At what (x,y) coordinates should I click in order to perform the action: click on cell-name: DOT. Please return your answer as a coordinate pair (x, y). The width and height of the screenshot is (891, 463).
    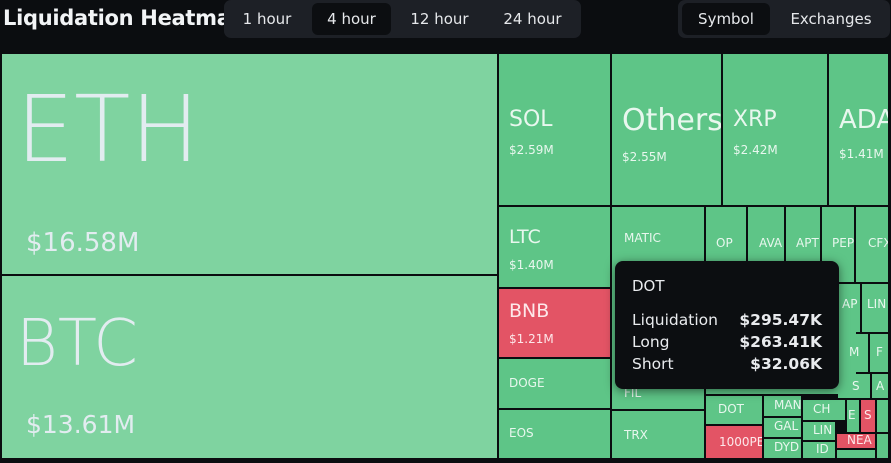
    Looking at the image, I should click on (731, 409).